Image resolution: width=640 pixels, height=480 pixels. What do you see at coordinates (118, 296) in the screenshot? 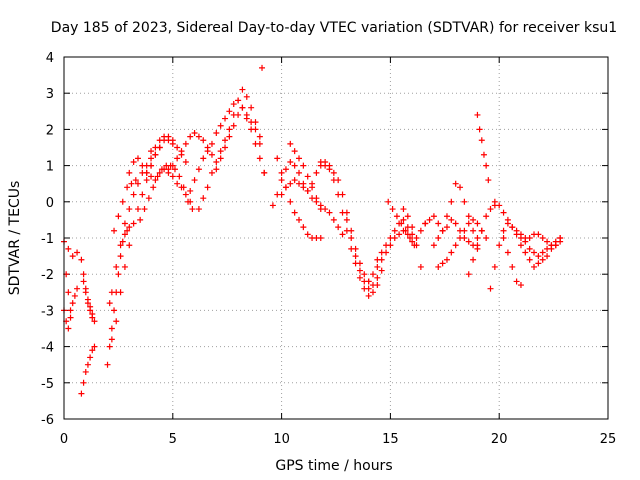
I see `series-arc07` at bounding box center [118, 296].